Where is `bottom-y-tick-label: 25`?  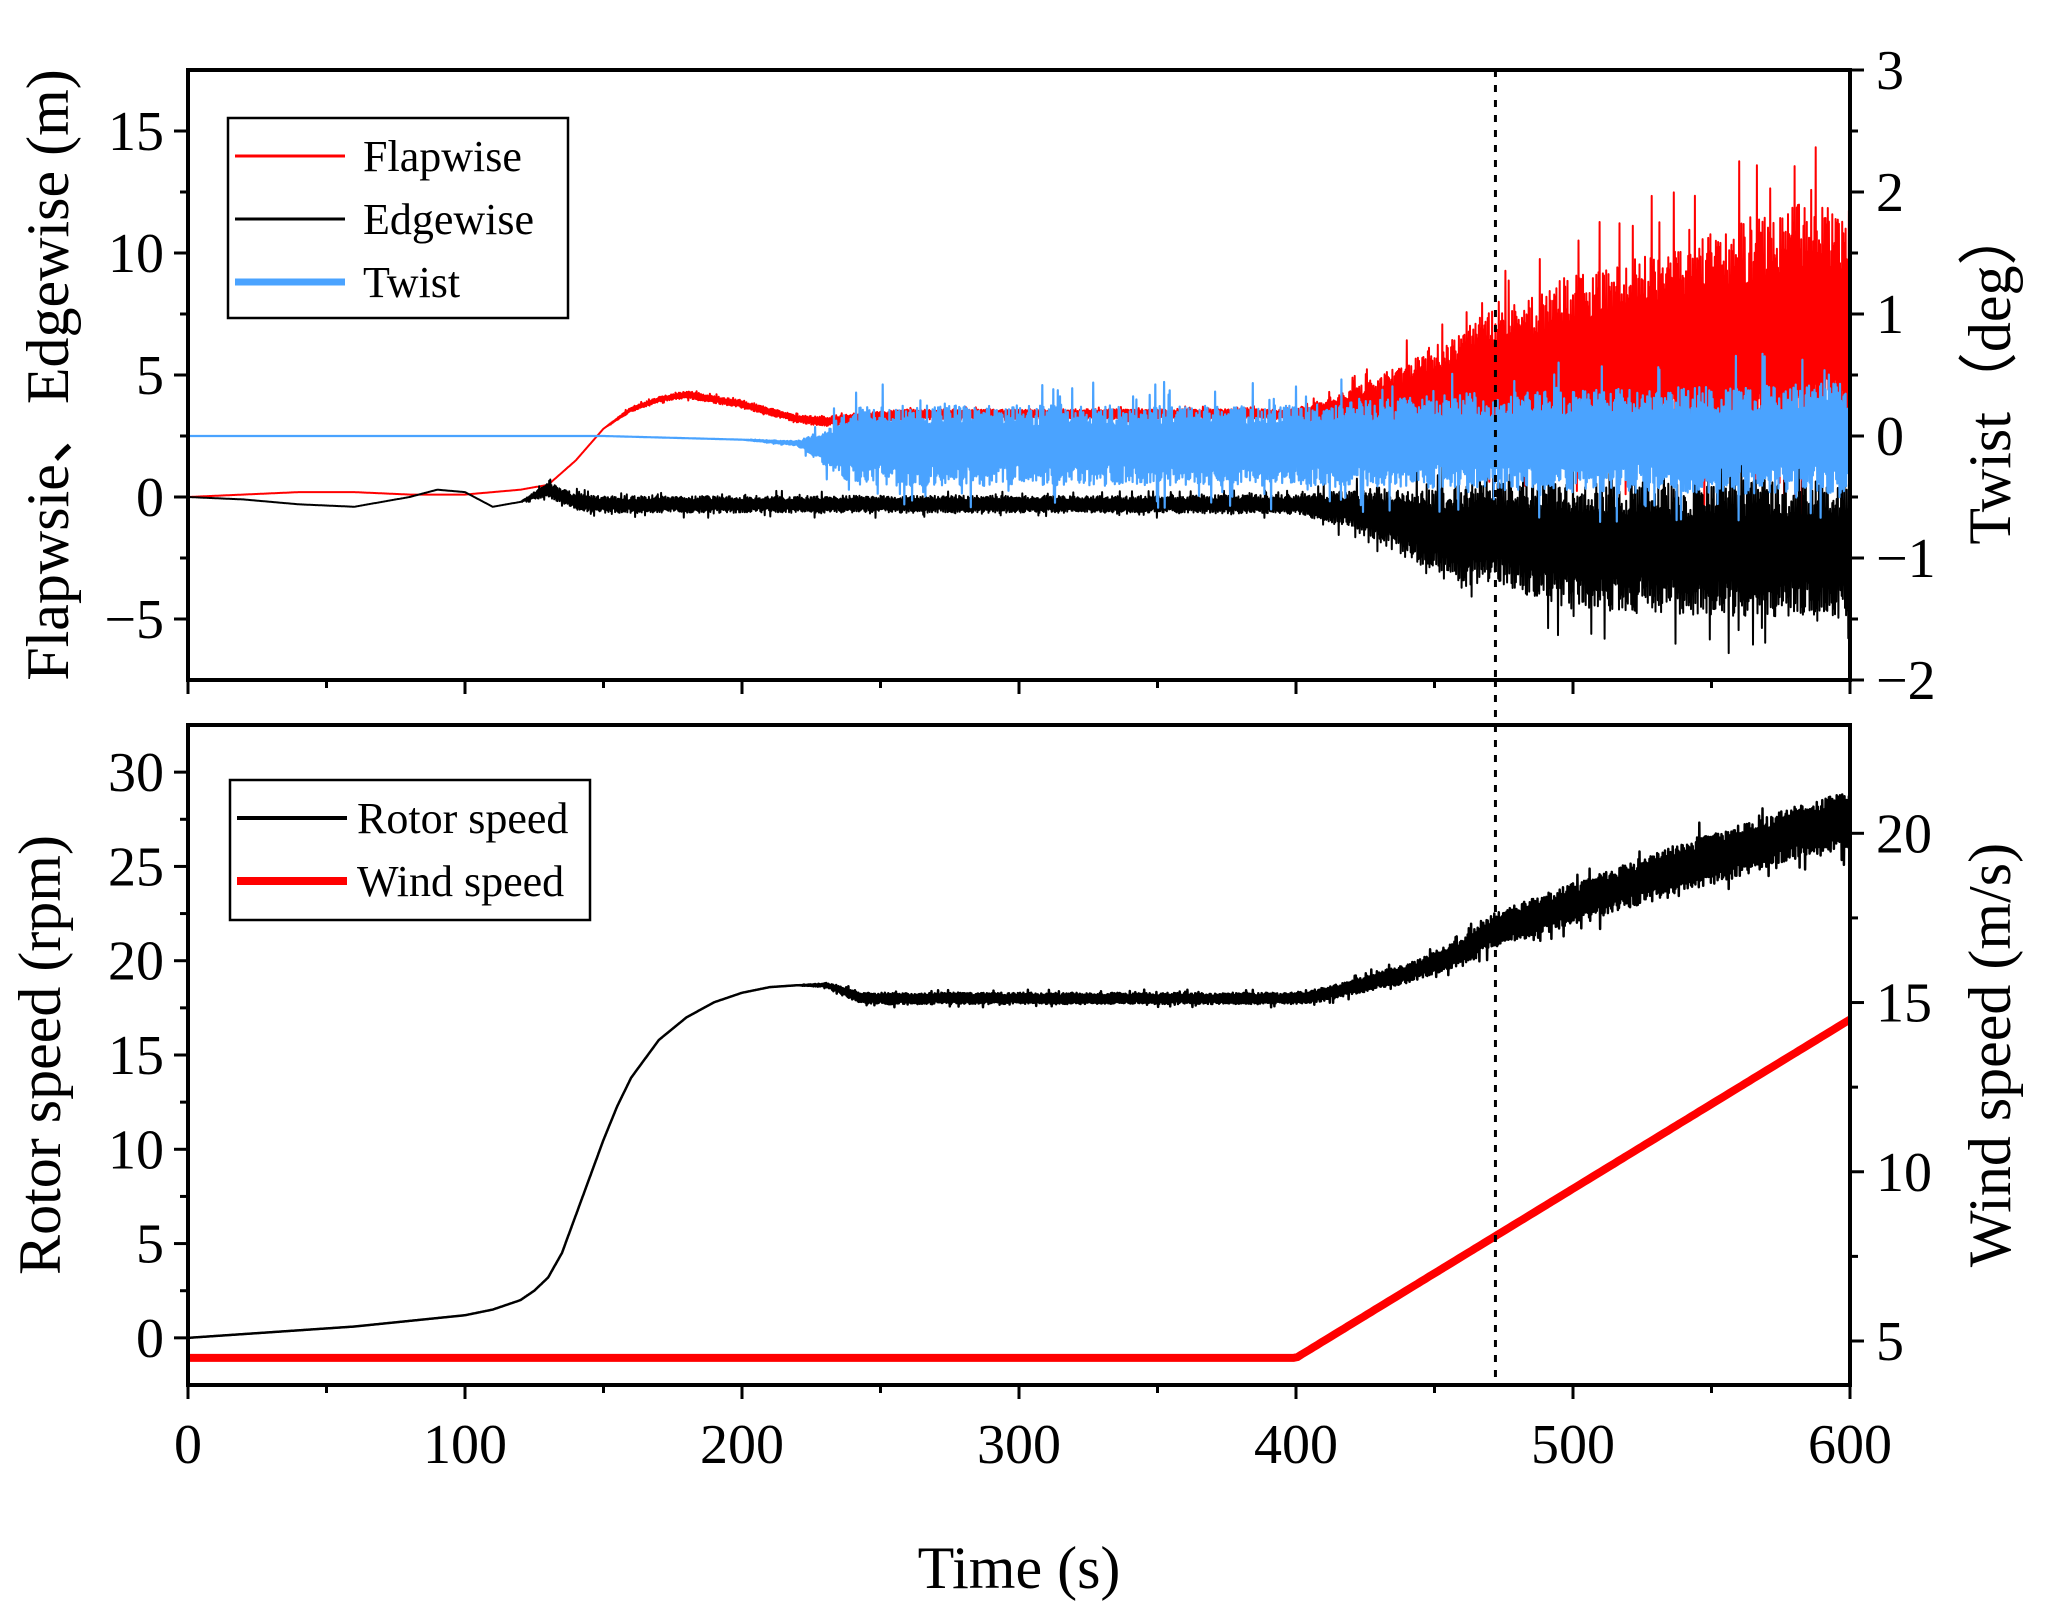 bottom-y-tick-label: 25 is located at coordinates (136, 867).